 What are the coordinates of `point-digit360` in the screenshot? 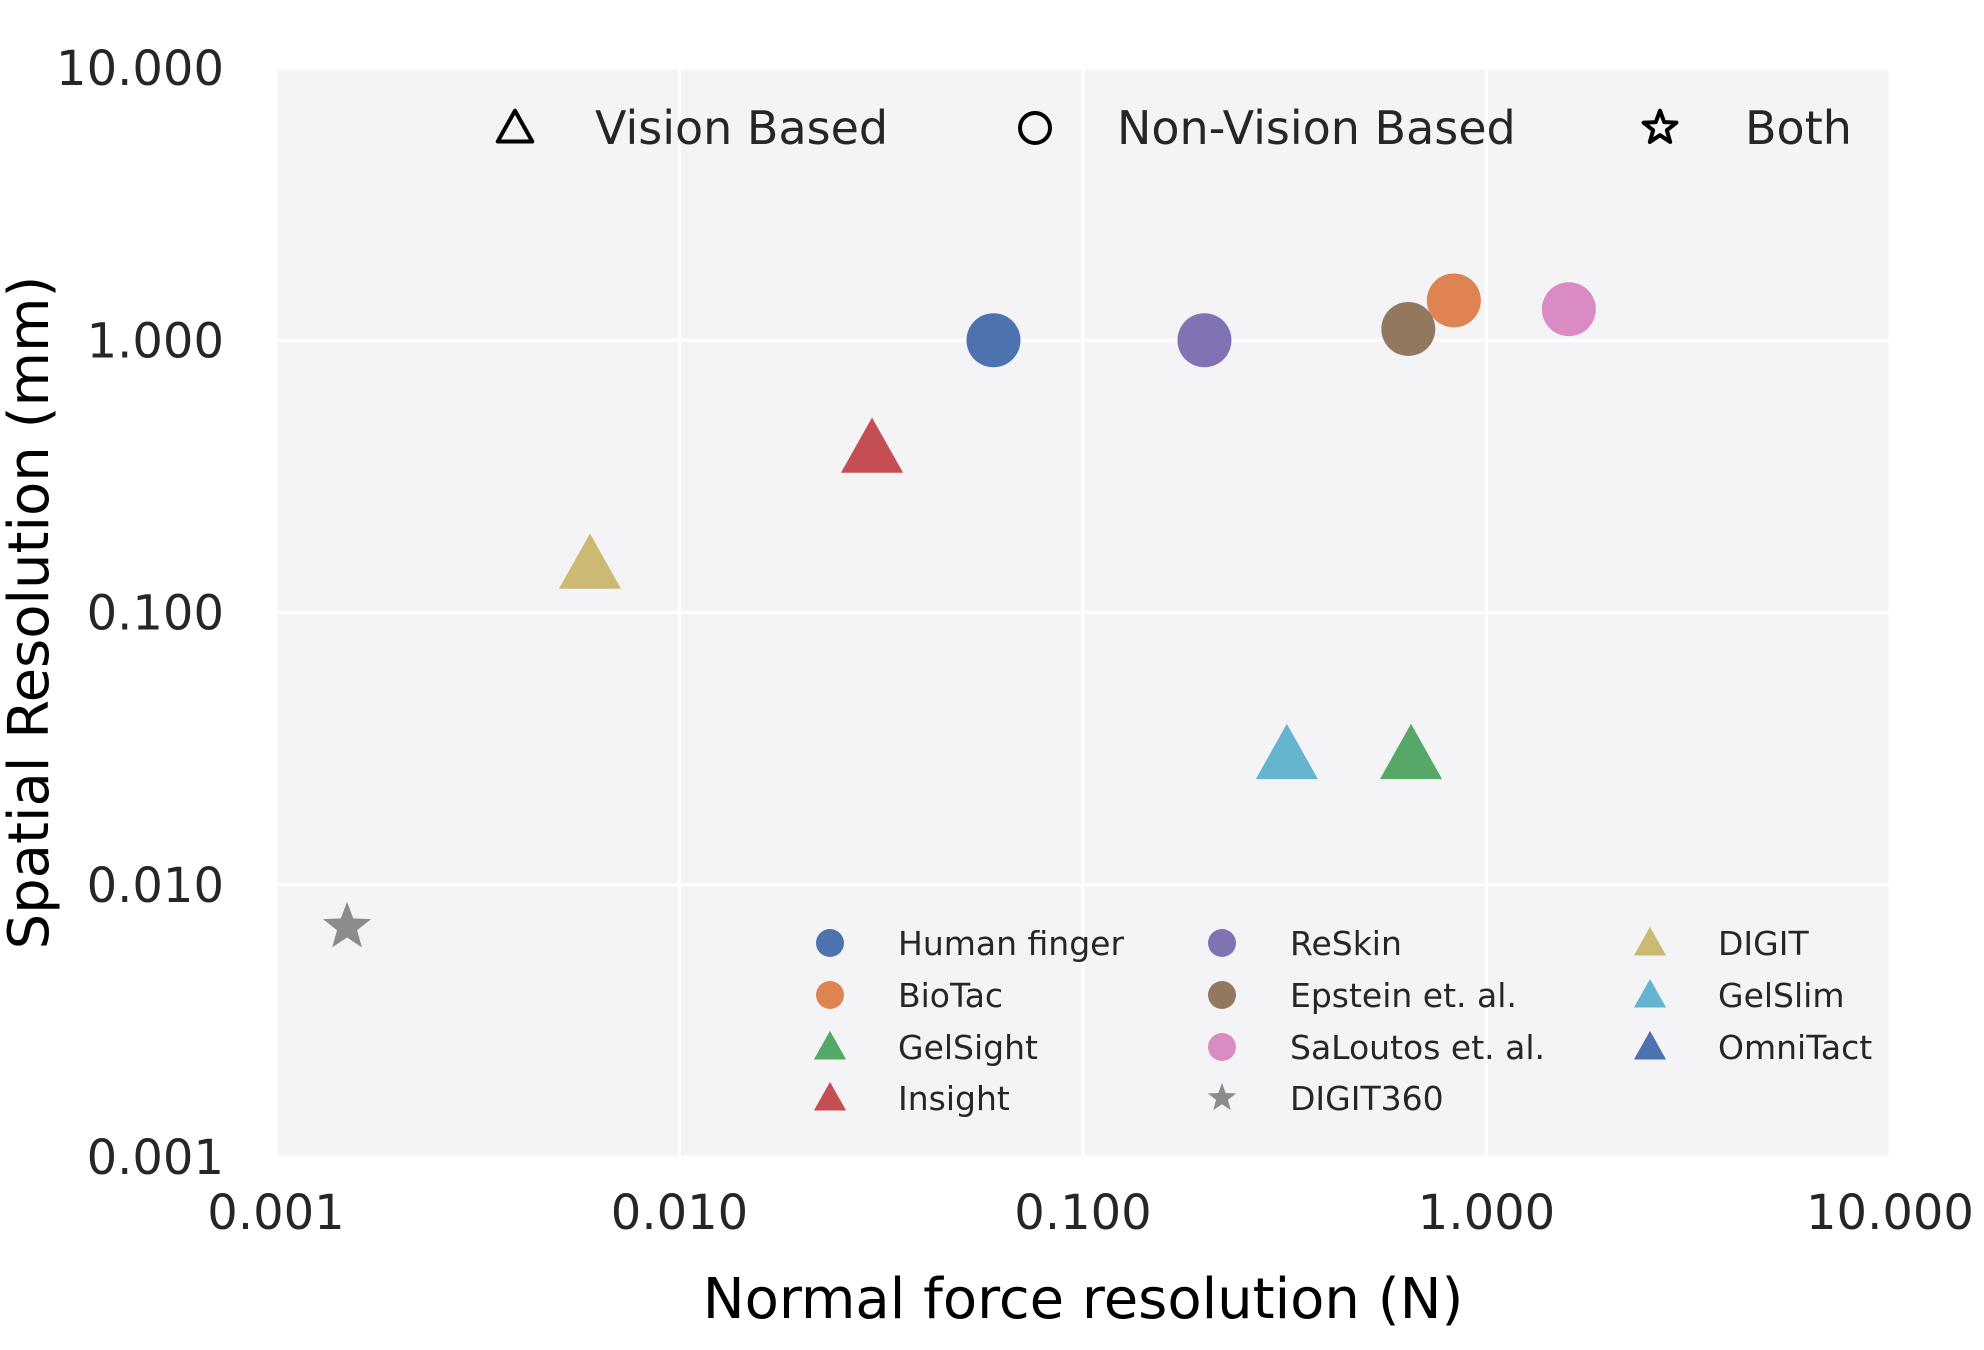 It's located at (347, 924).